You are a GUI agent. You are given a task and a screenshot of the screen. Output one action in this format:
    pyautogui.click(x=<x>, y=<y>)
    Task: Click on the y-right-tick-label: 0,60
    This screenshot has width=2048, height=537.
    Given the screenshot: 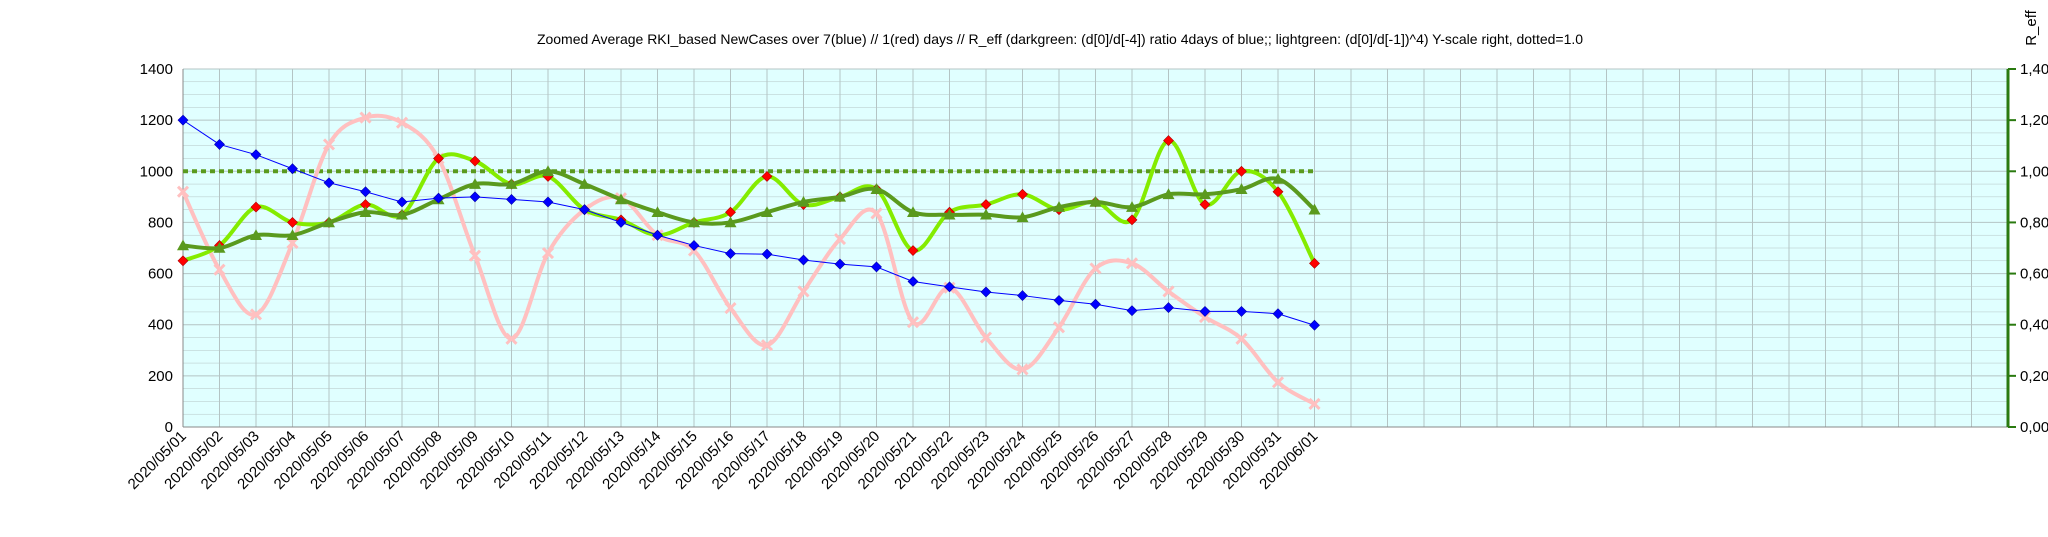 What is the action you would take?
    pyautogui.click(x=2034, y=274)
    